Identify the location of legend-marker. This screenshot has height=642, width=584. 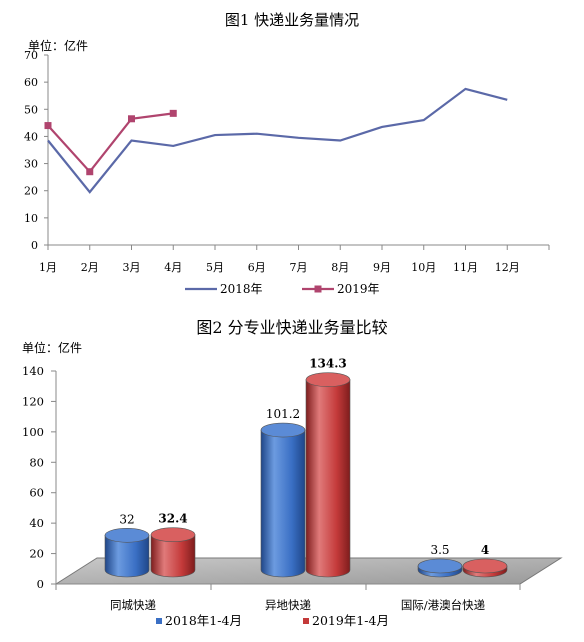
(318, 289).